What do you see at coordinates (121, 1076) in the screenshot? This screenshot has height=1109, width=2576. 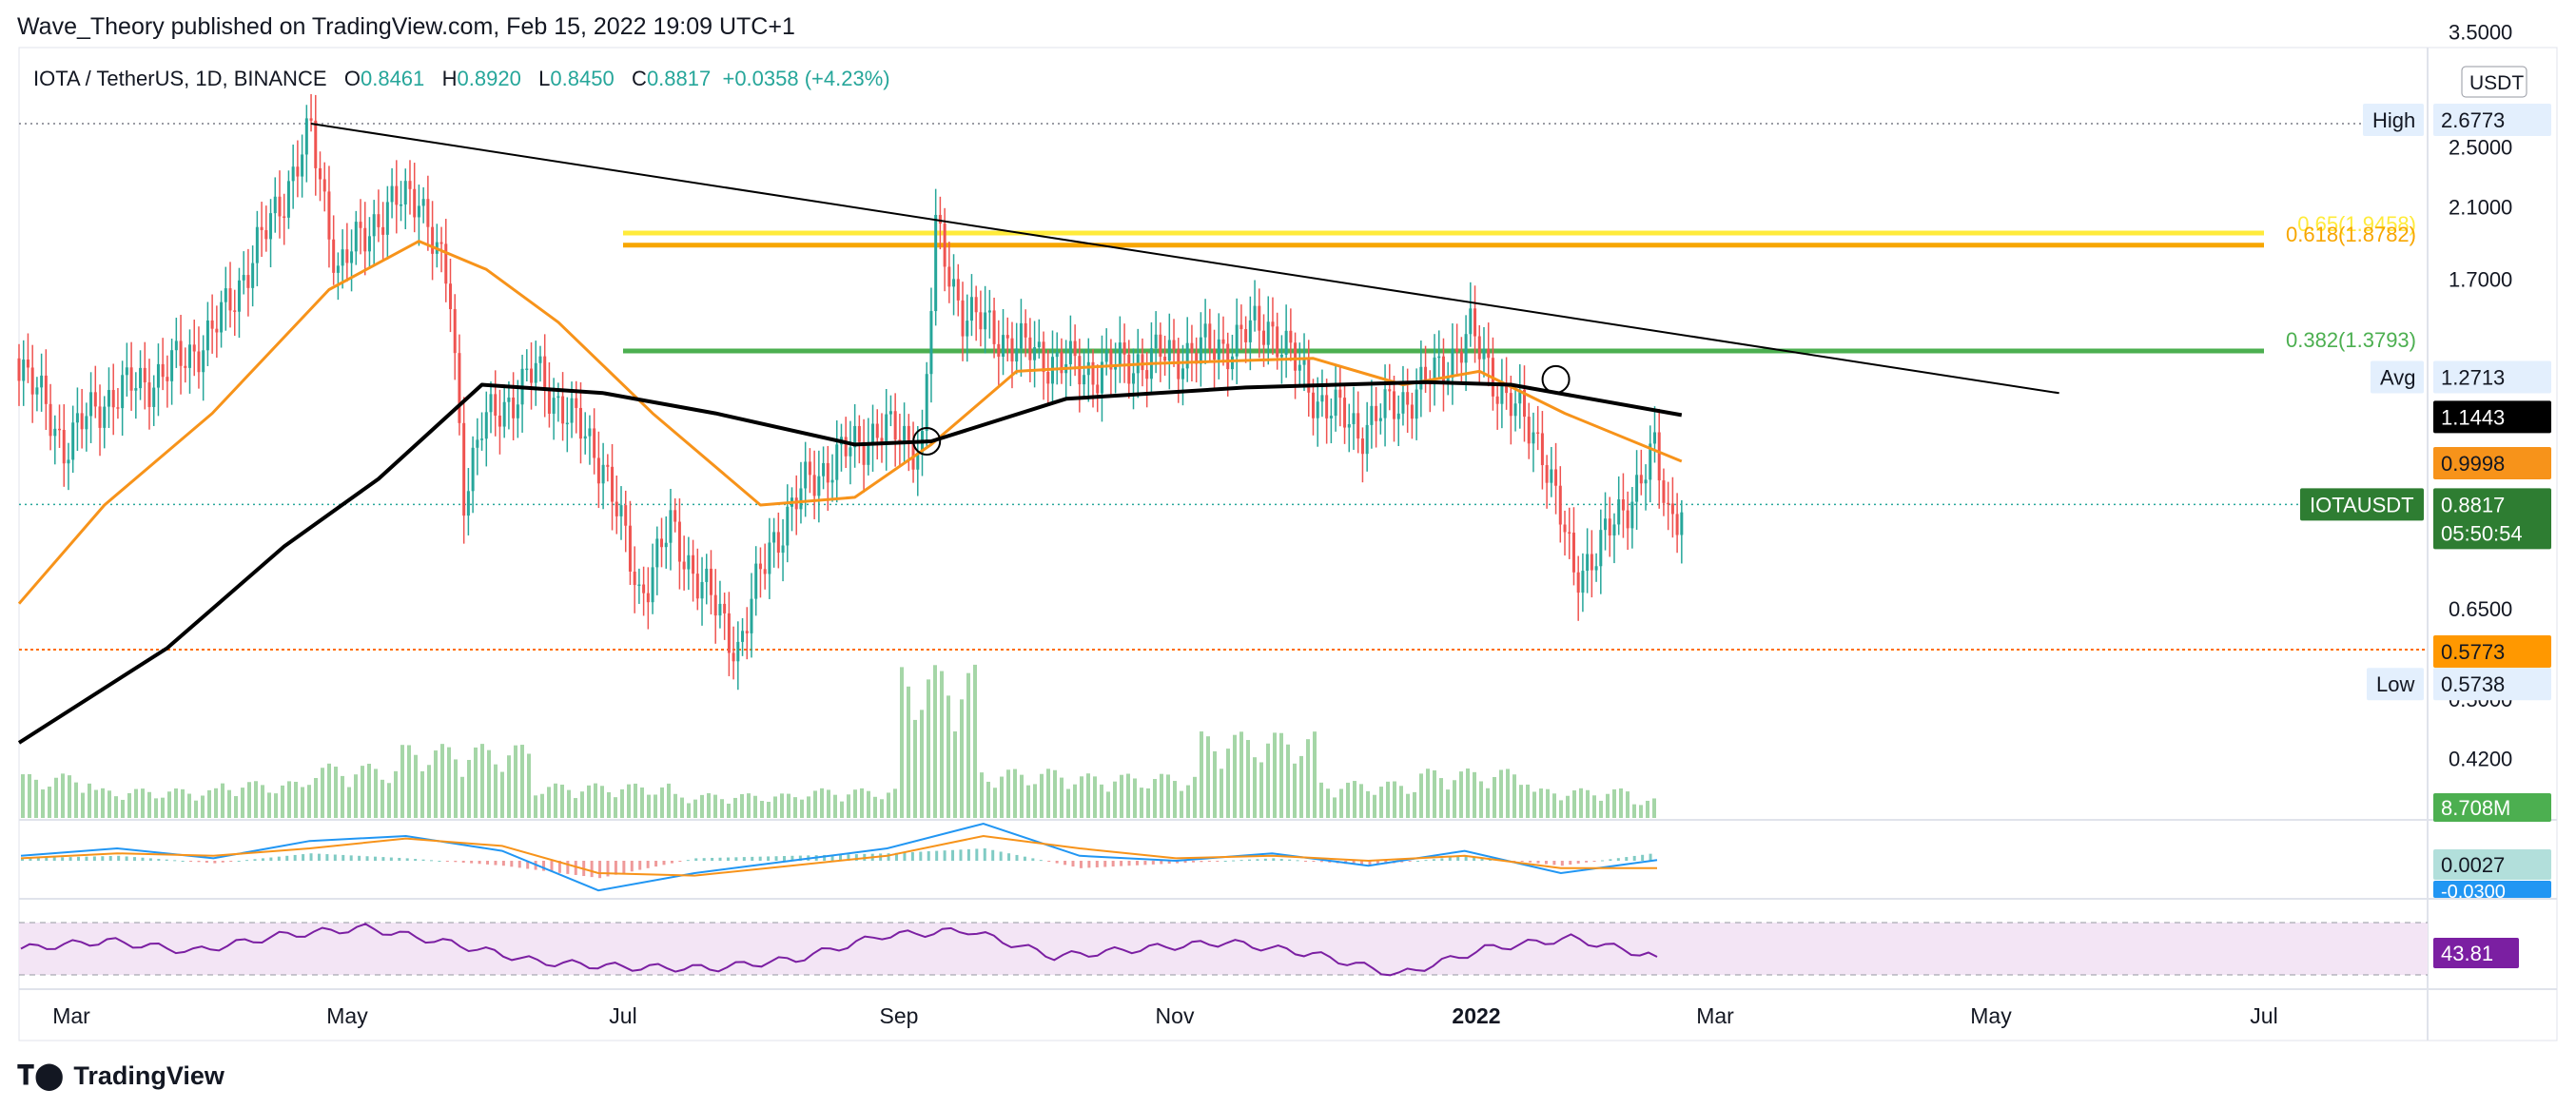 I see `brand-footer: 𝐓⬤ TradingView` at bounding box center [121, 1076].